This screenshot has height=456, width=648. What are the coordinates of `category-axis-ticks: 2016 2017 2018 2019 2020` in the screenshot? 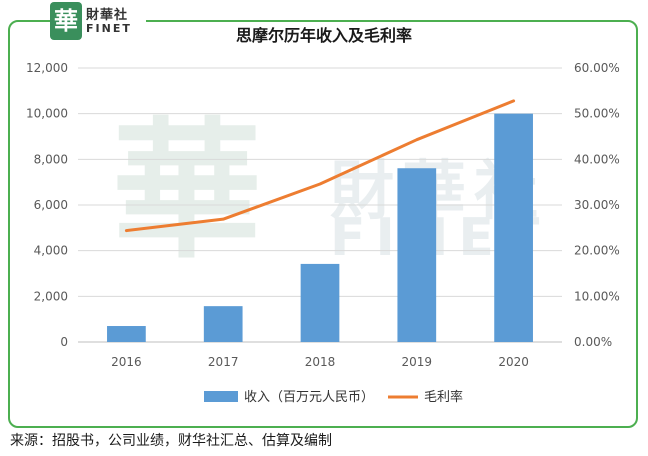 It's located at (320, 362).